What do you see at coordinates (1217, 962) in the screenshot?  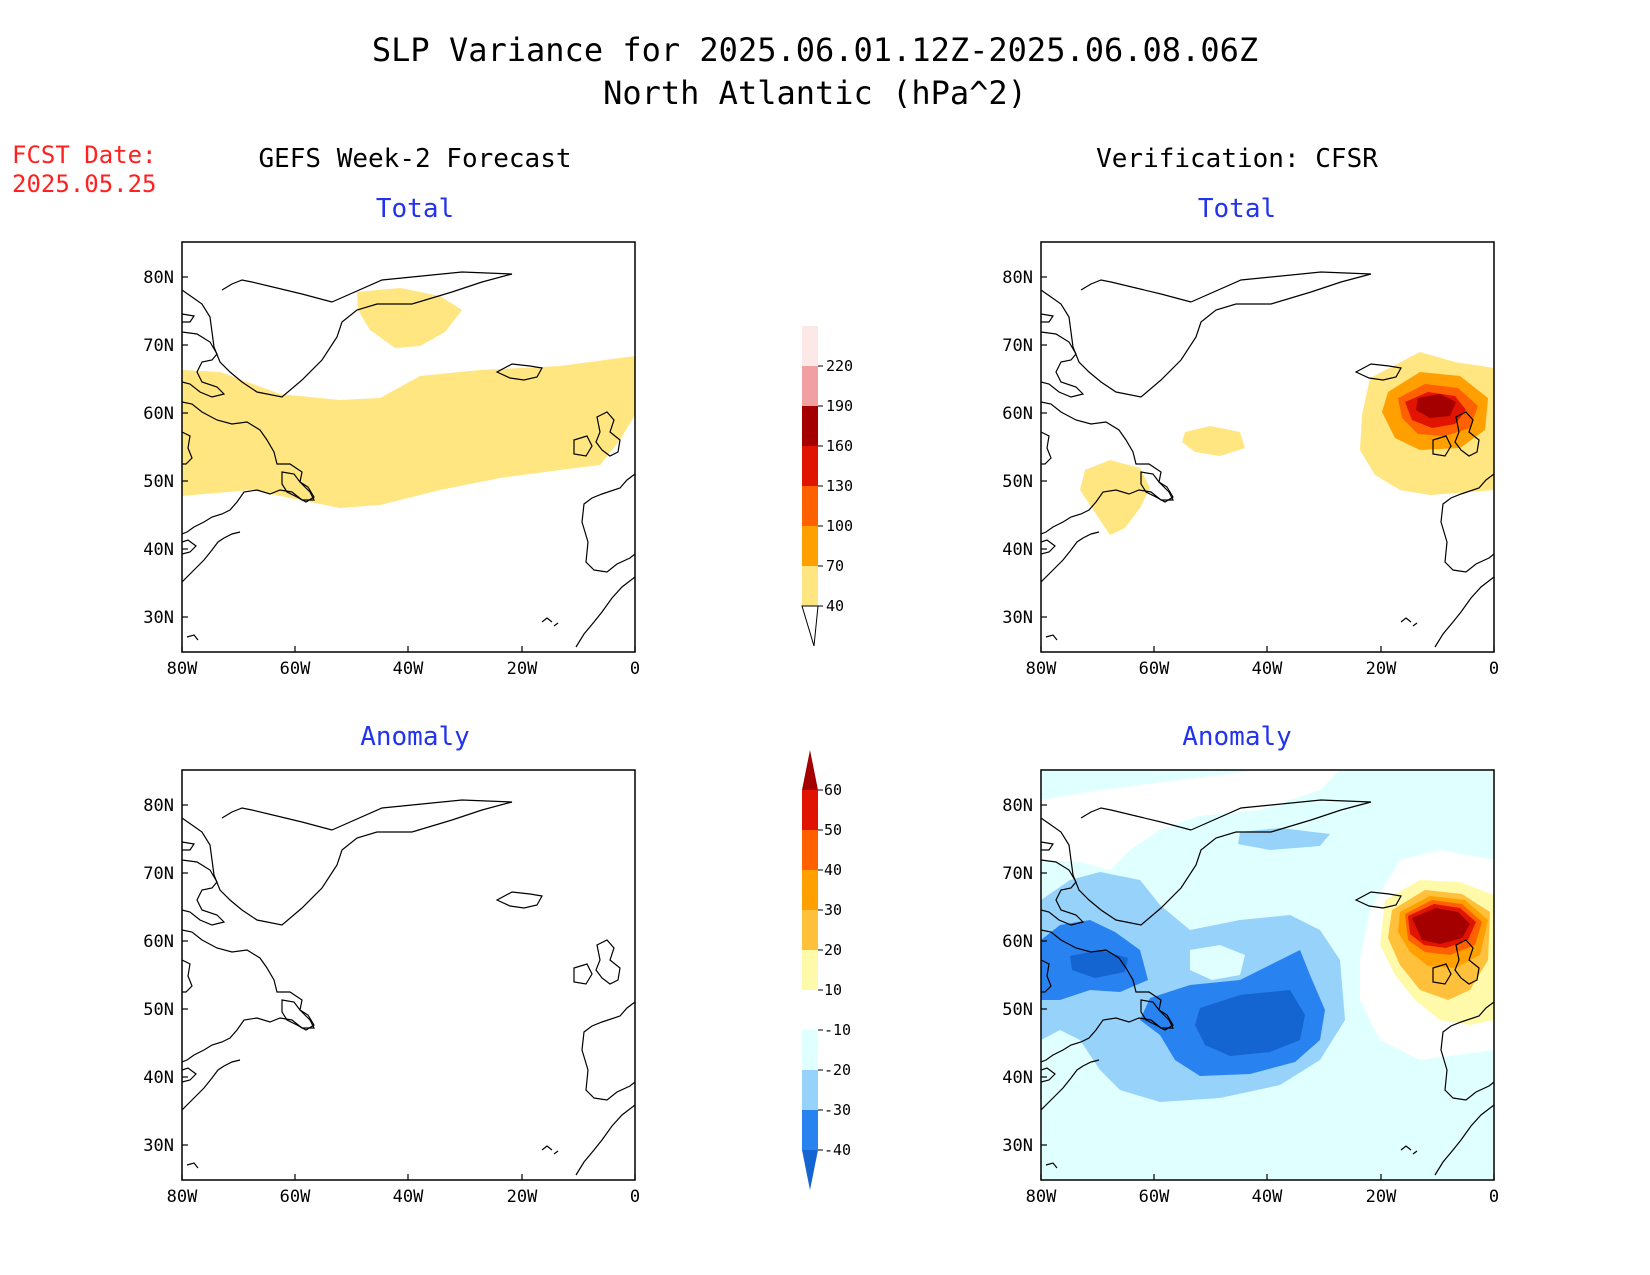 I see `cfsr-anomaly-white-hole` at bounding box center [1217, 962].